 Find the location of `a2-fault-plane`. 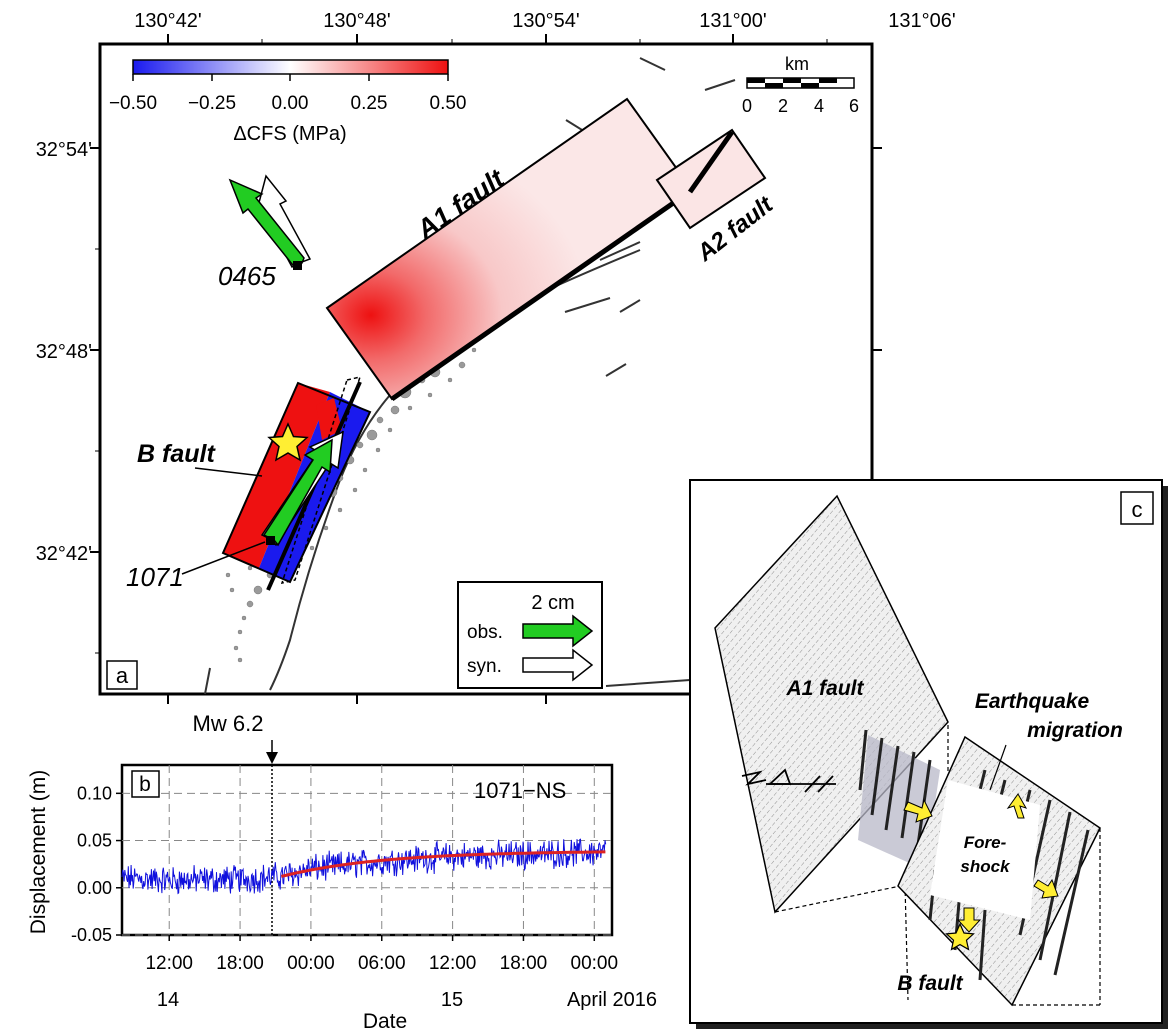

a2-fault-plane is located at coordinates (711, 179).